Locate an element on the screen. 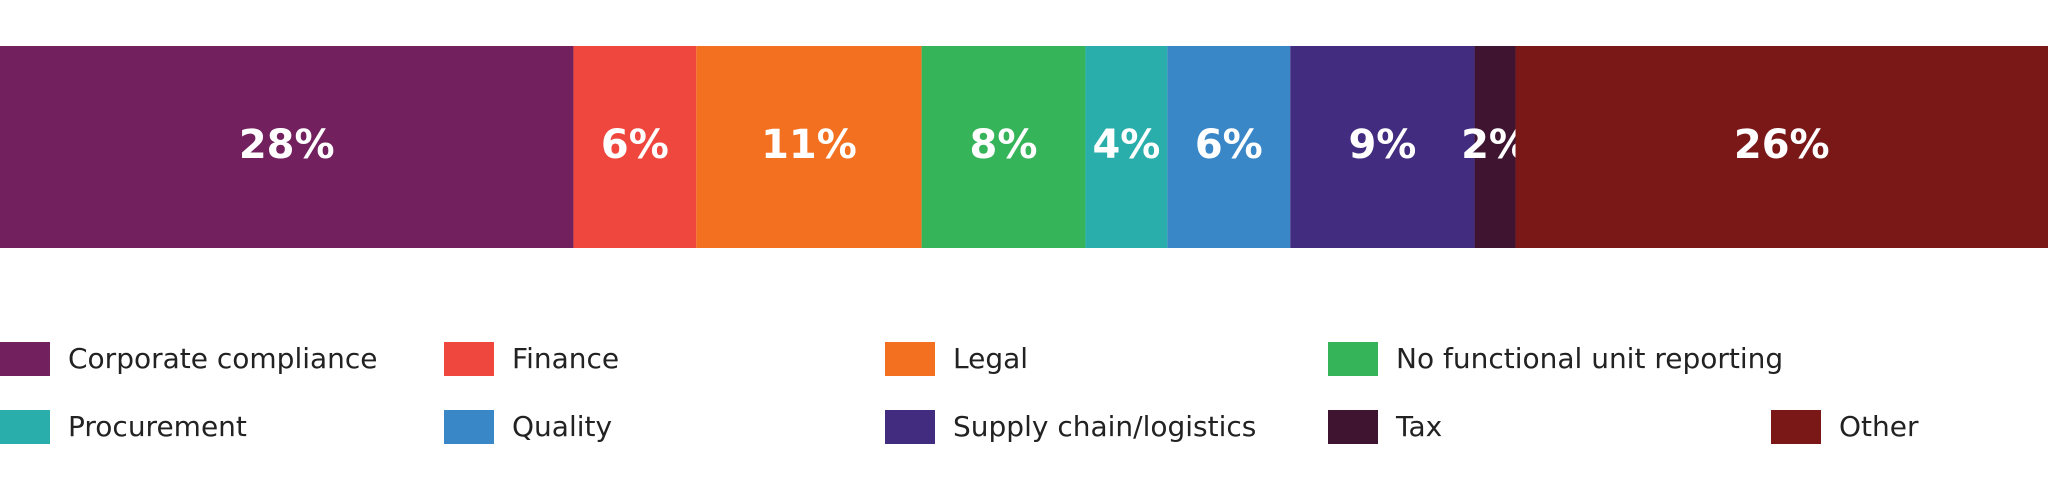  legend-label: Finance is located at coordinates (565, 358).